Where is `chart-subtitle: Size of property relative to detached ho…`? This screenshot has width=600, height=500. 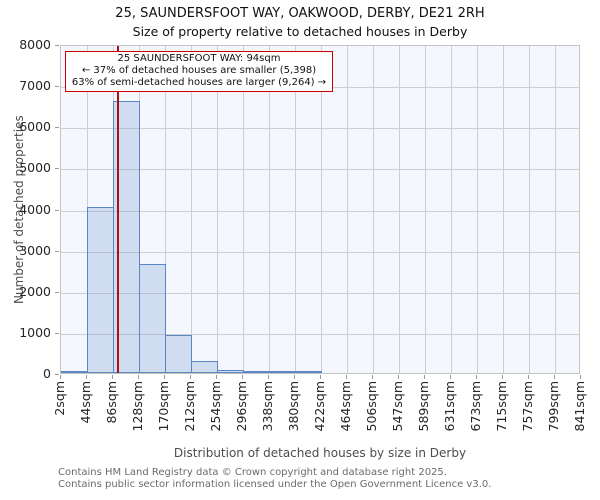 chart-subtitle: Size of property relative to detached ho… is located at coordinates (300, 31).